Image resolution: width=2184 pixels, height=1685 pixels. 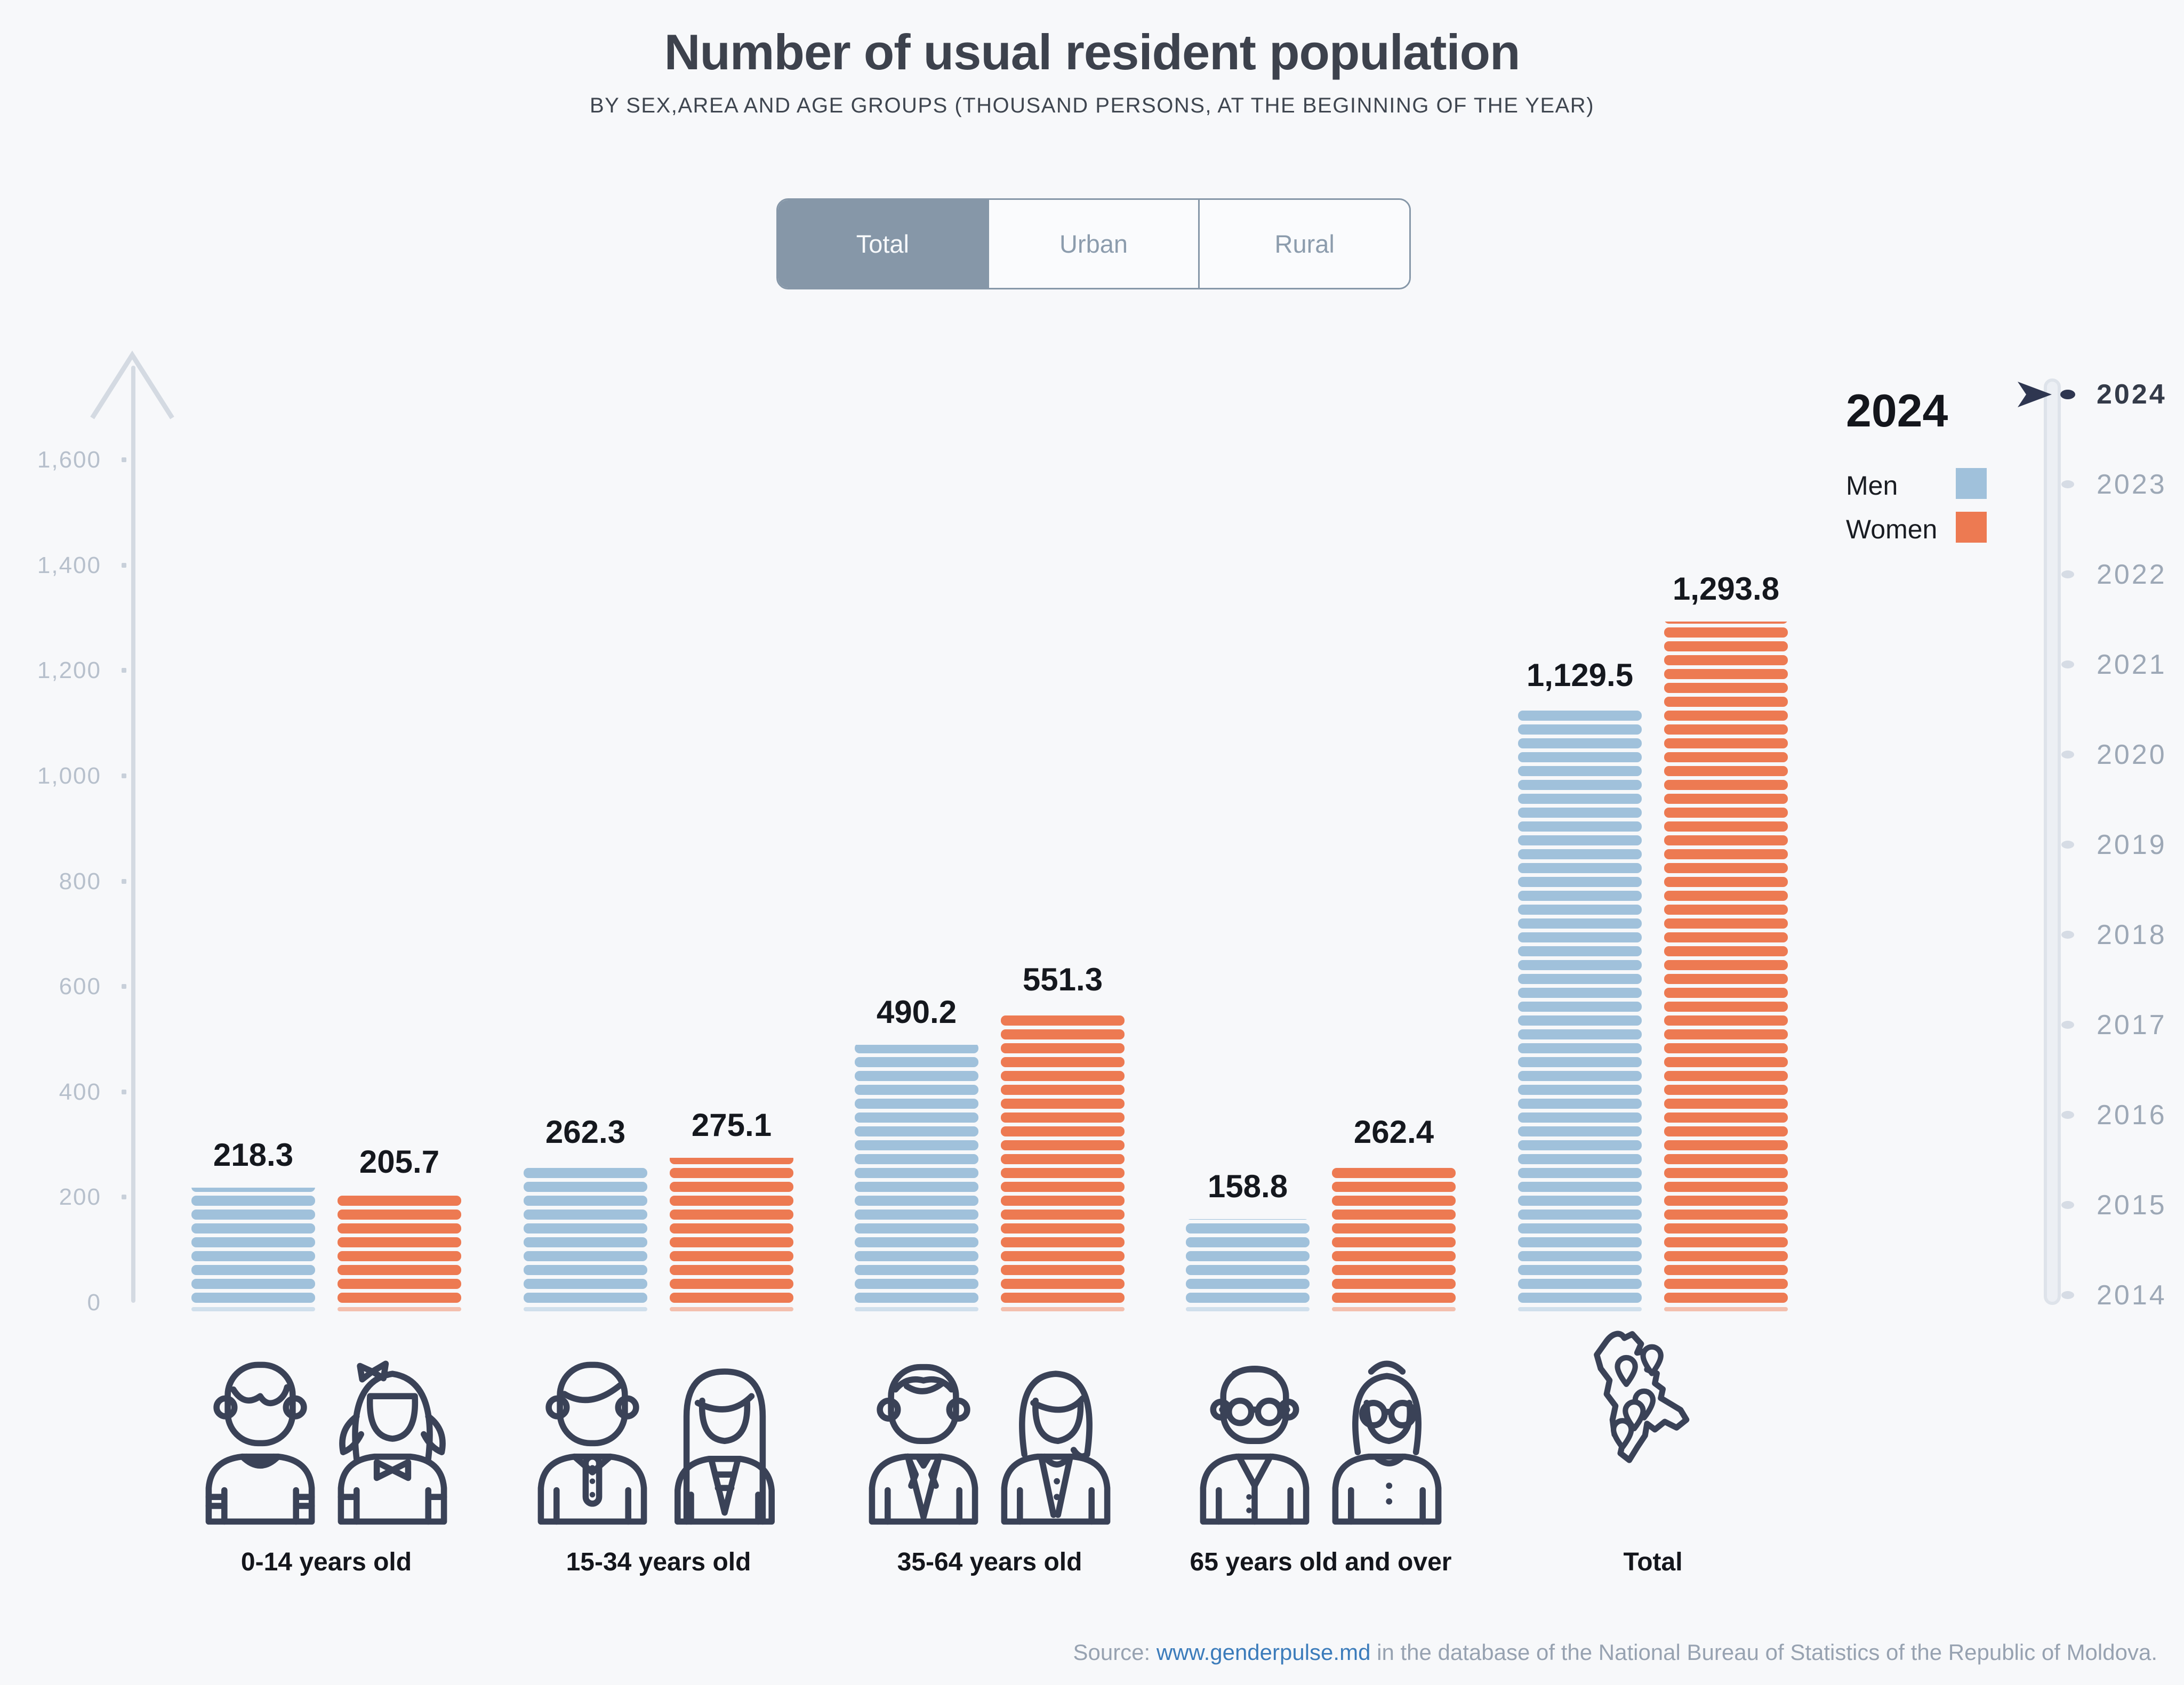 I want to click on timeline-year-2020: 2020, so click(x=2132, y=754).